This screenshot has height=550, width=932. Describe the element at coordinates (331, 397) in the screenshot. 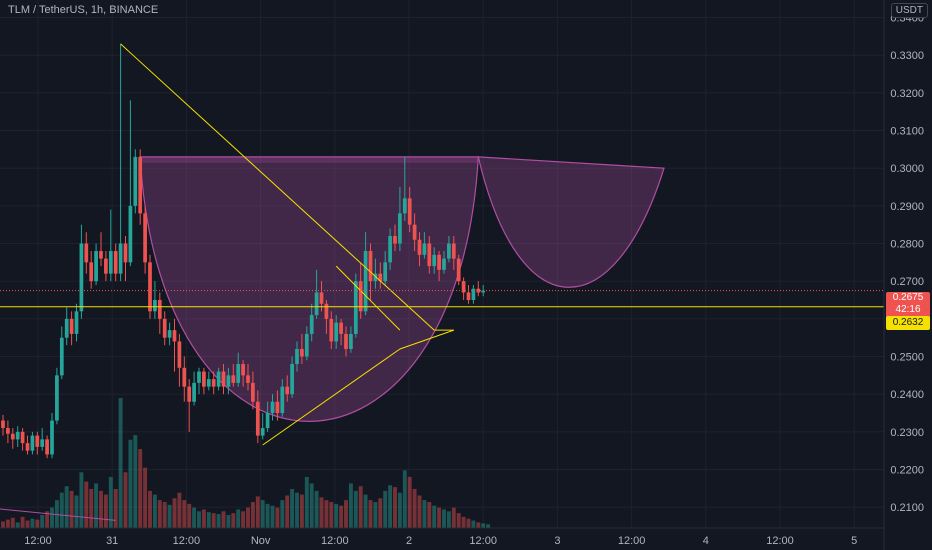

I see `ascending-trend-line` at that location.